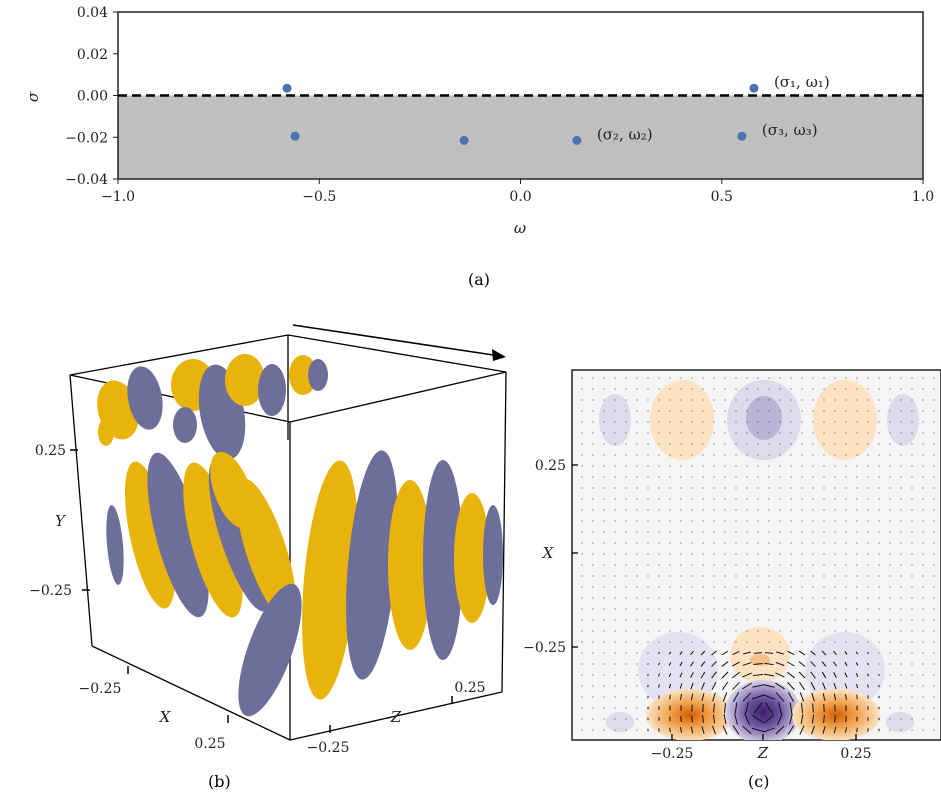 The height and width of the screenshot is (805, 941). Describe the element at coordinates (923, 197) in the screenshot. I see `x-tick-label: 1.0` at that location.